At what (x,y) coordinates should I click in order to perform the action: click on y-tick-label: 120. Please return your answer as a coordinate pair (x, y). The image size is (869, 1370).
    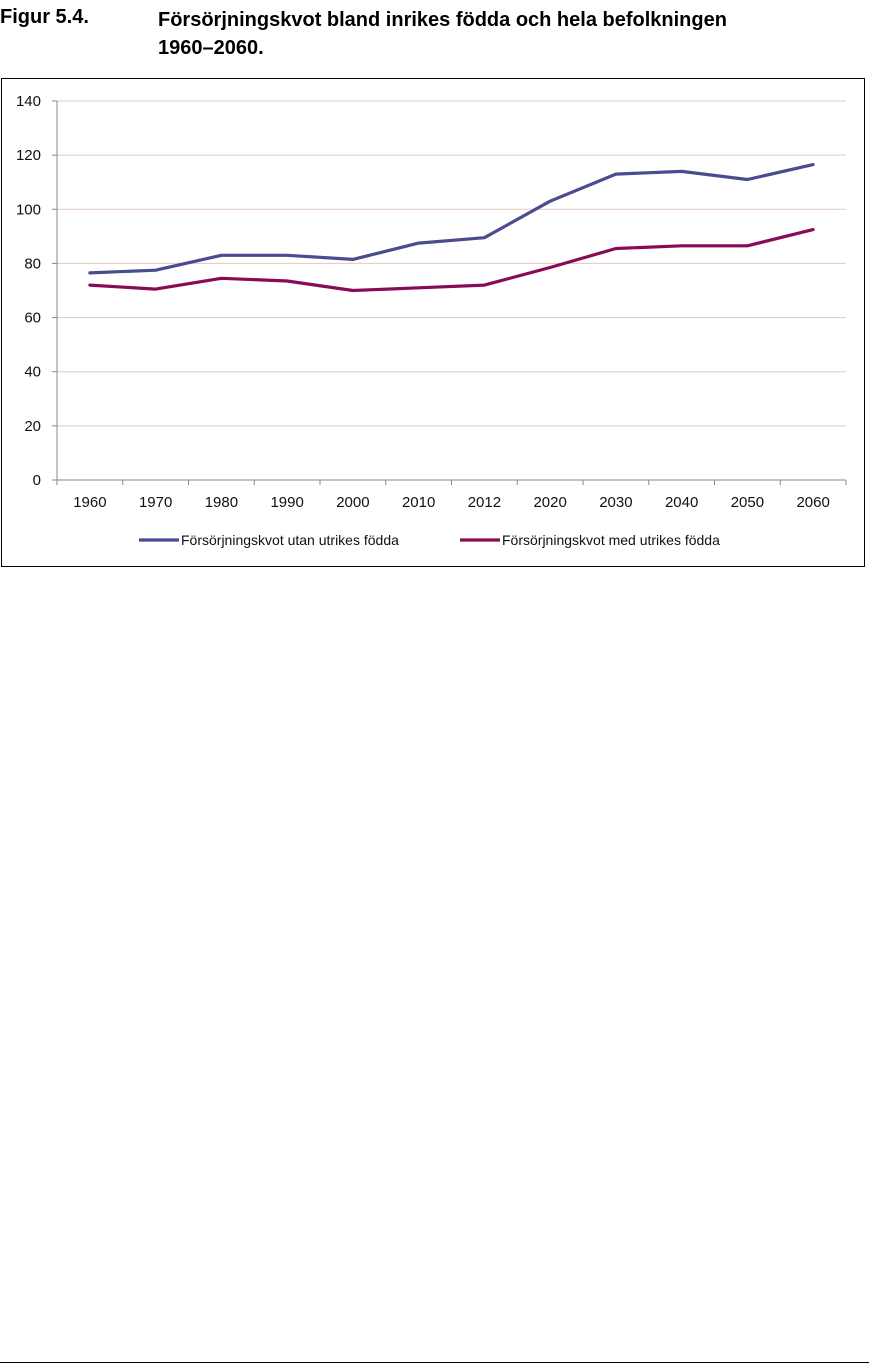
    Looking at the image, I should click on (28, 155).